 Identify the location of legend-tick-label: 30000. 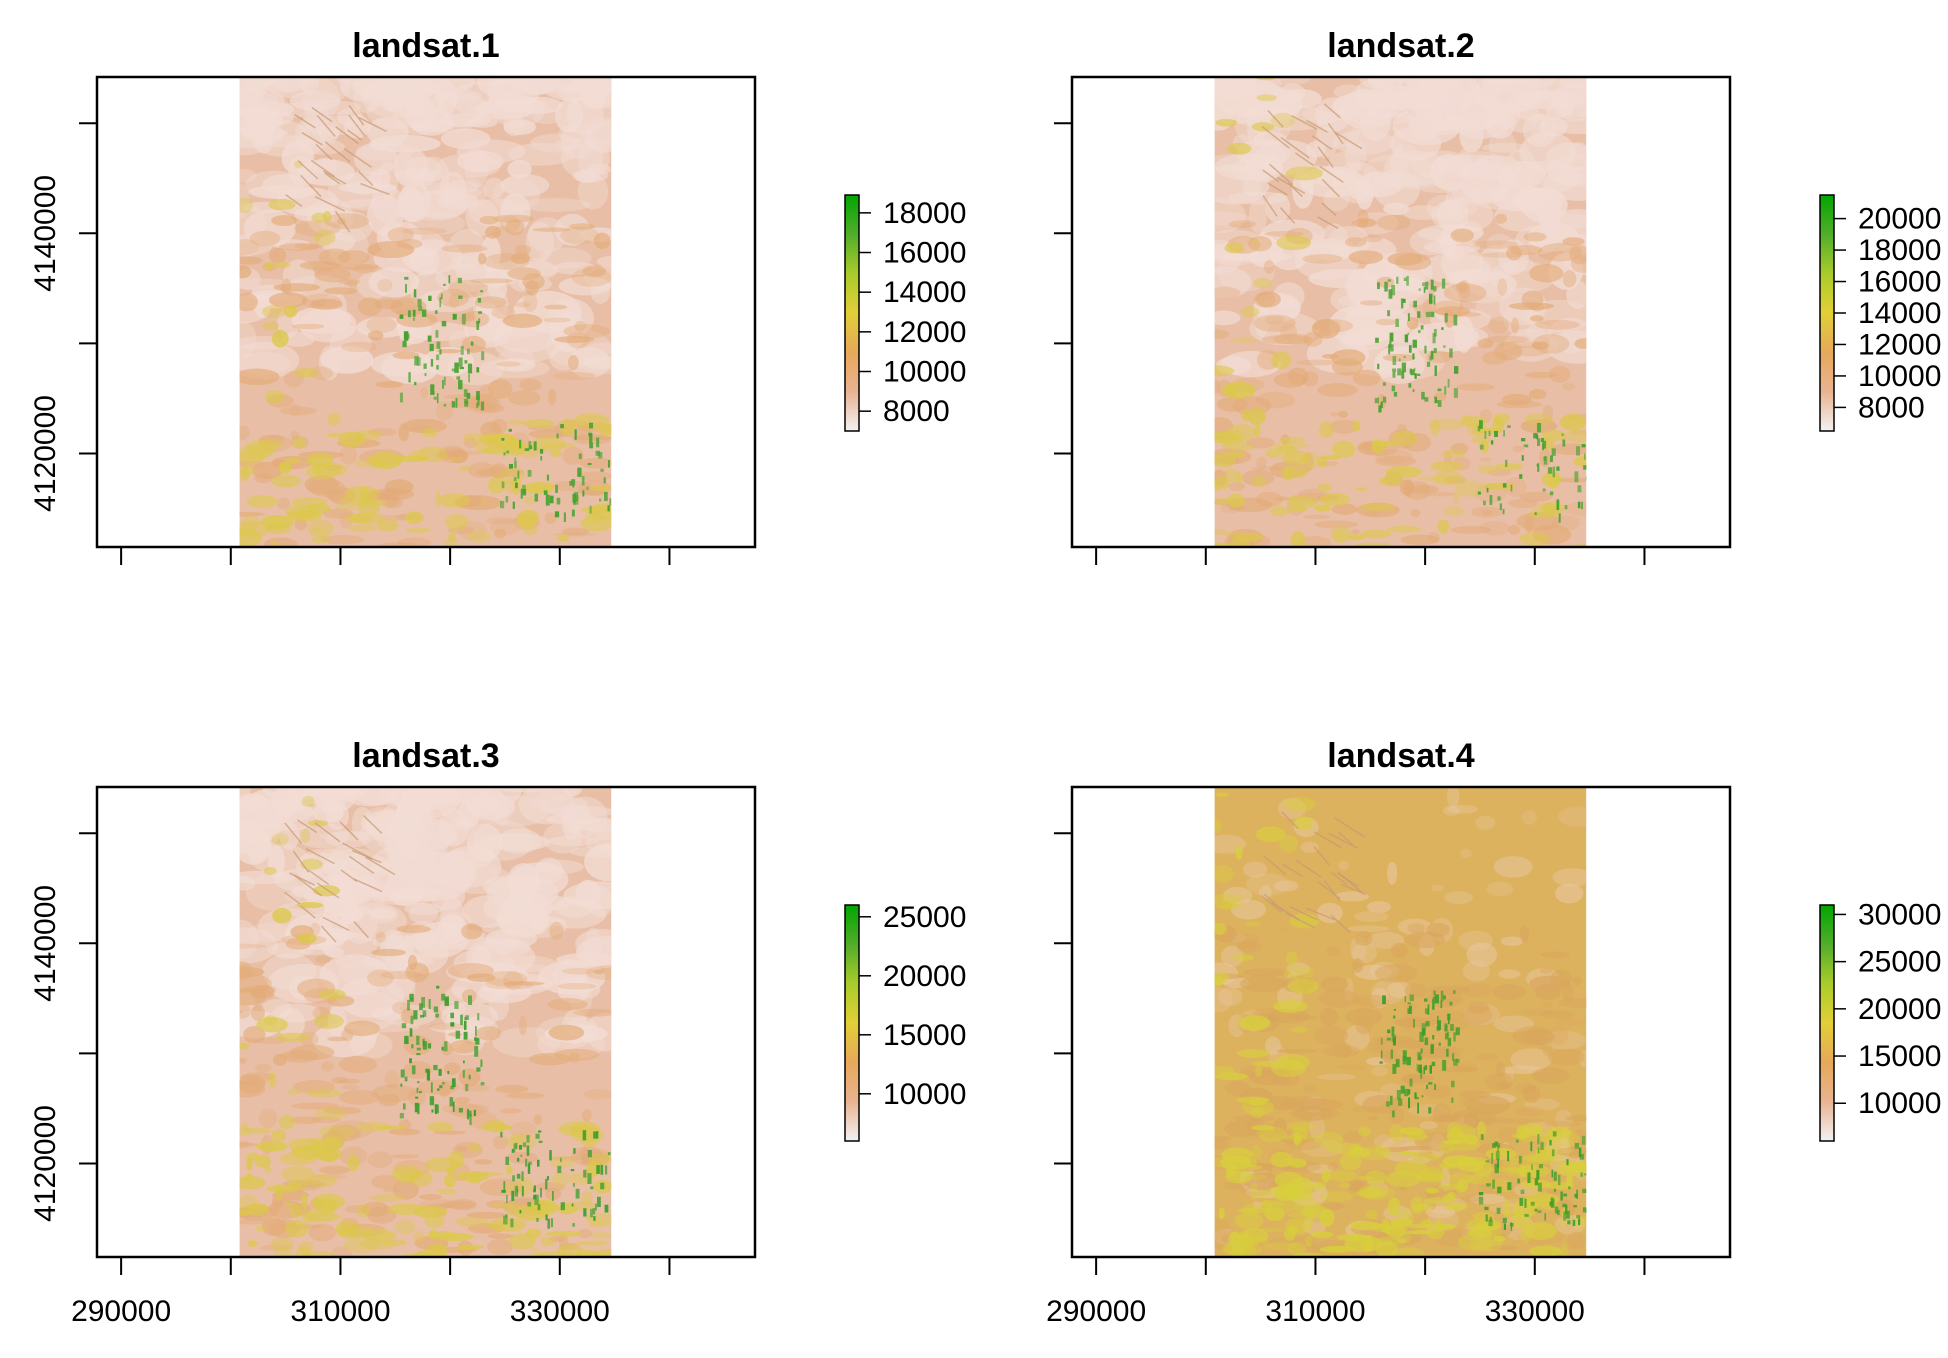
(1899, 914).